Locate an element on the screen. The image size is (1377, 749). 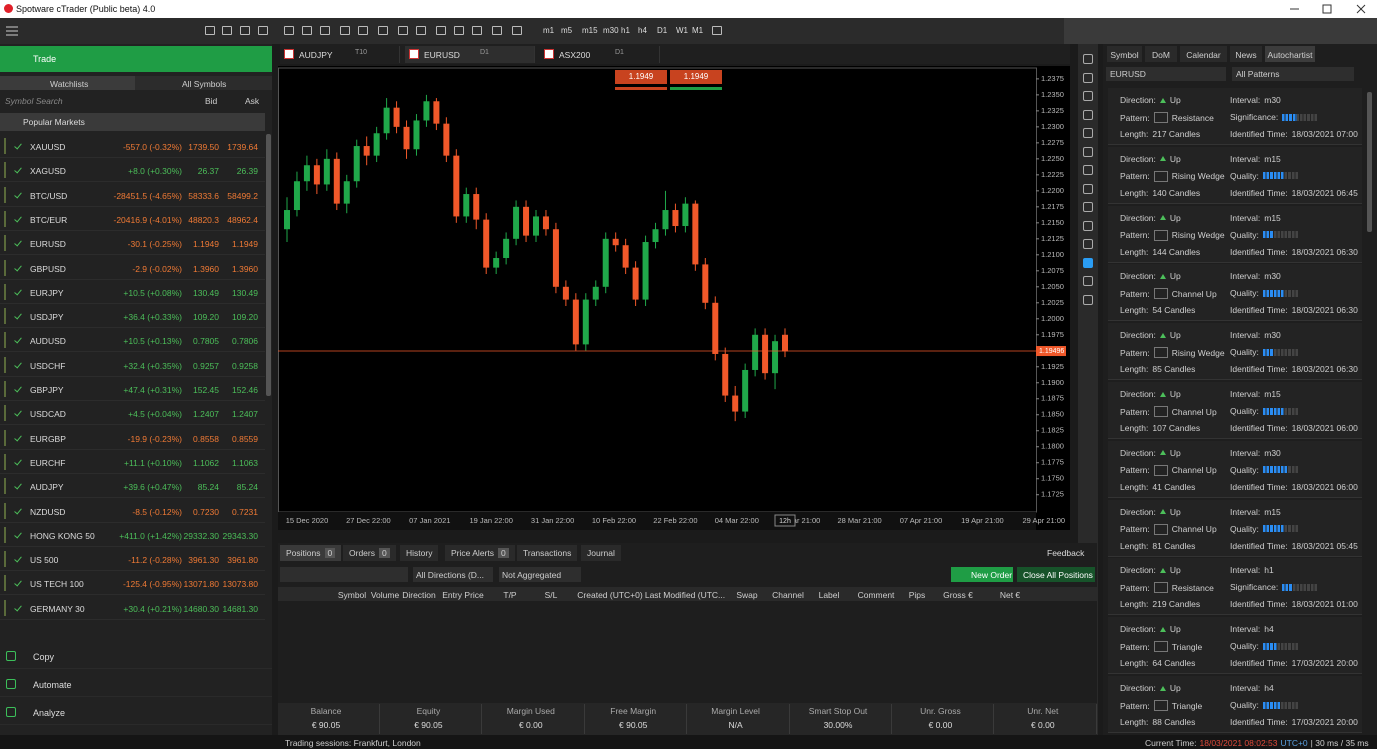
watchlist-row: US 500 -11.2 (-0.28%) 3961.30 3961.80 is located at coordinates (132, 559).